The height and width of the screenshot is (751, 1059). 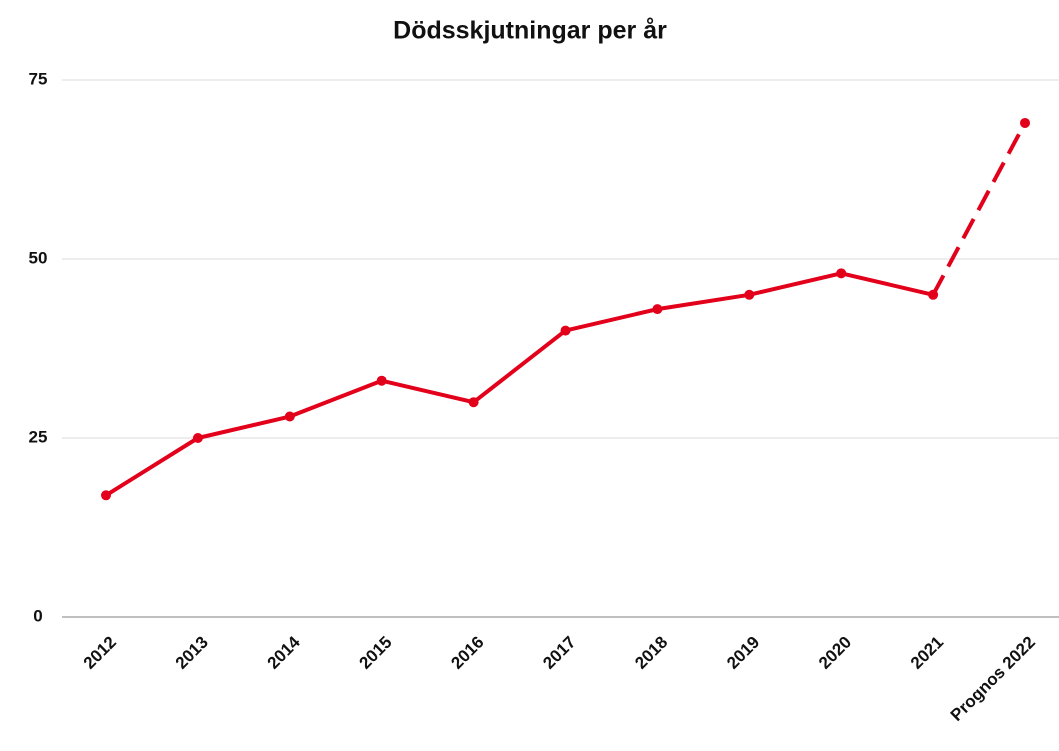 I want to click on x-tick-label: 2021, so click(x=927, y=653).